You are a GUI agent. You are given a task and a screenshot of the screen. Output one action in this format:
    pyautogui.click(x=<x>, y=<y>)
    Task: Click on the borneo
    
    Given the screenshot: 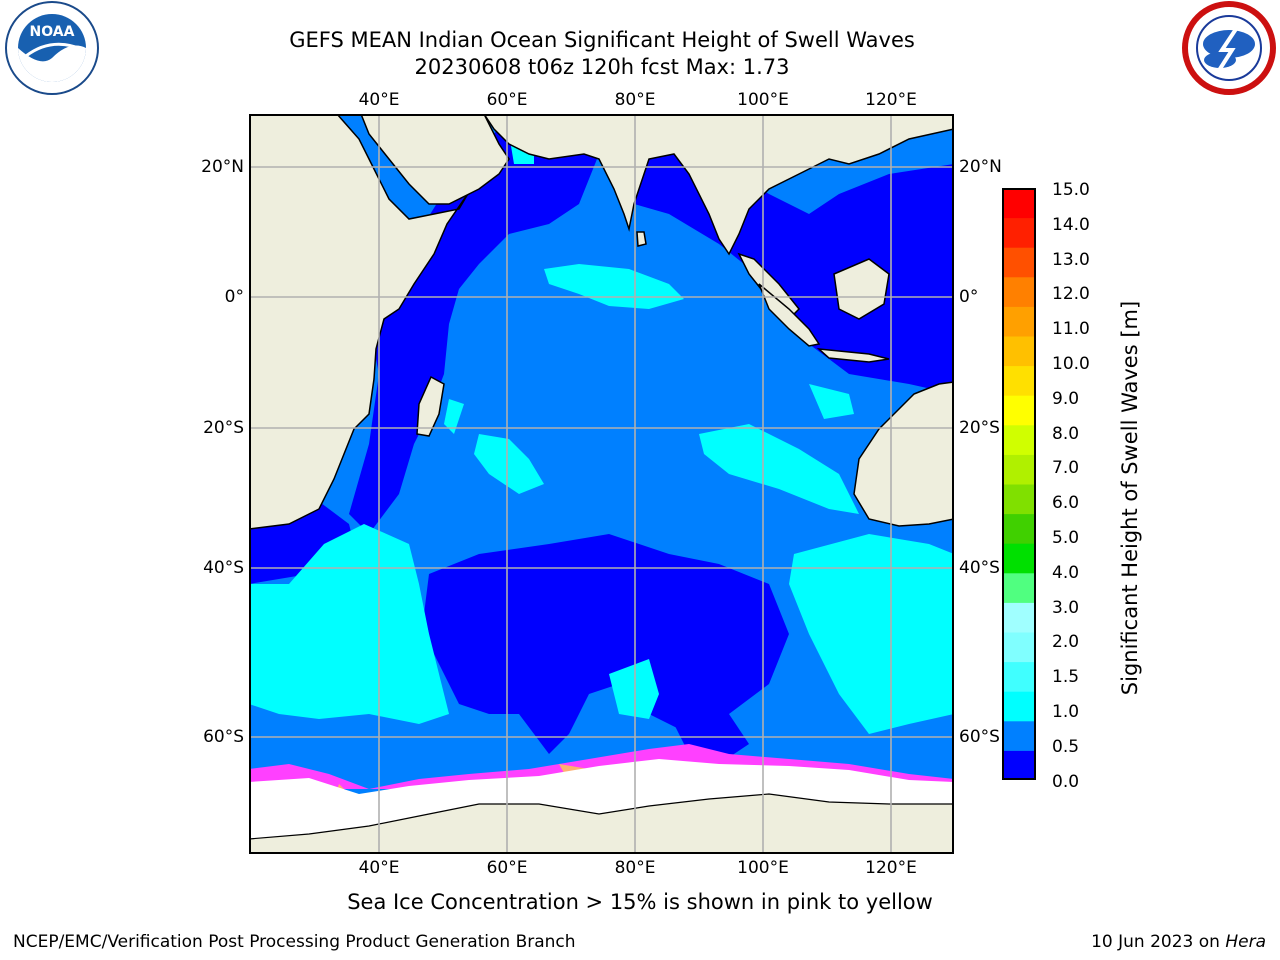 What is the action you would take?
    pyautogui.click(x=861, y=289)
    